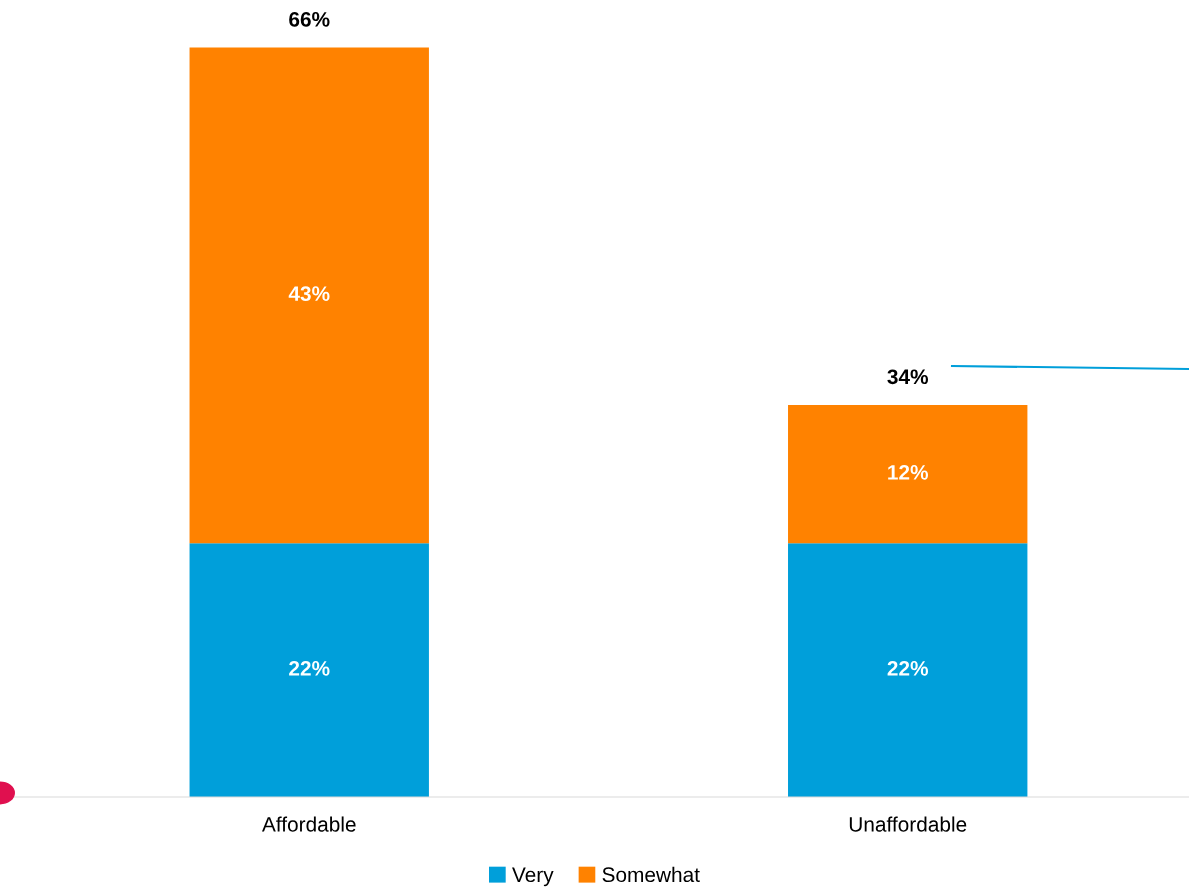 This screenshot has height=896, width=1189. Describe the element at coordinates (309, 294) in the screenshot. I see `data-label: 43%` at that location.